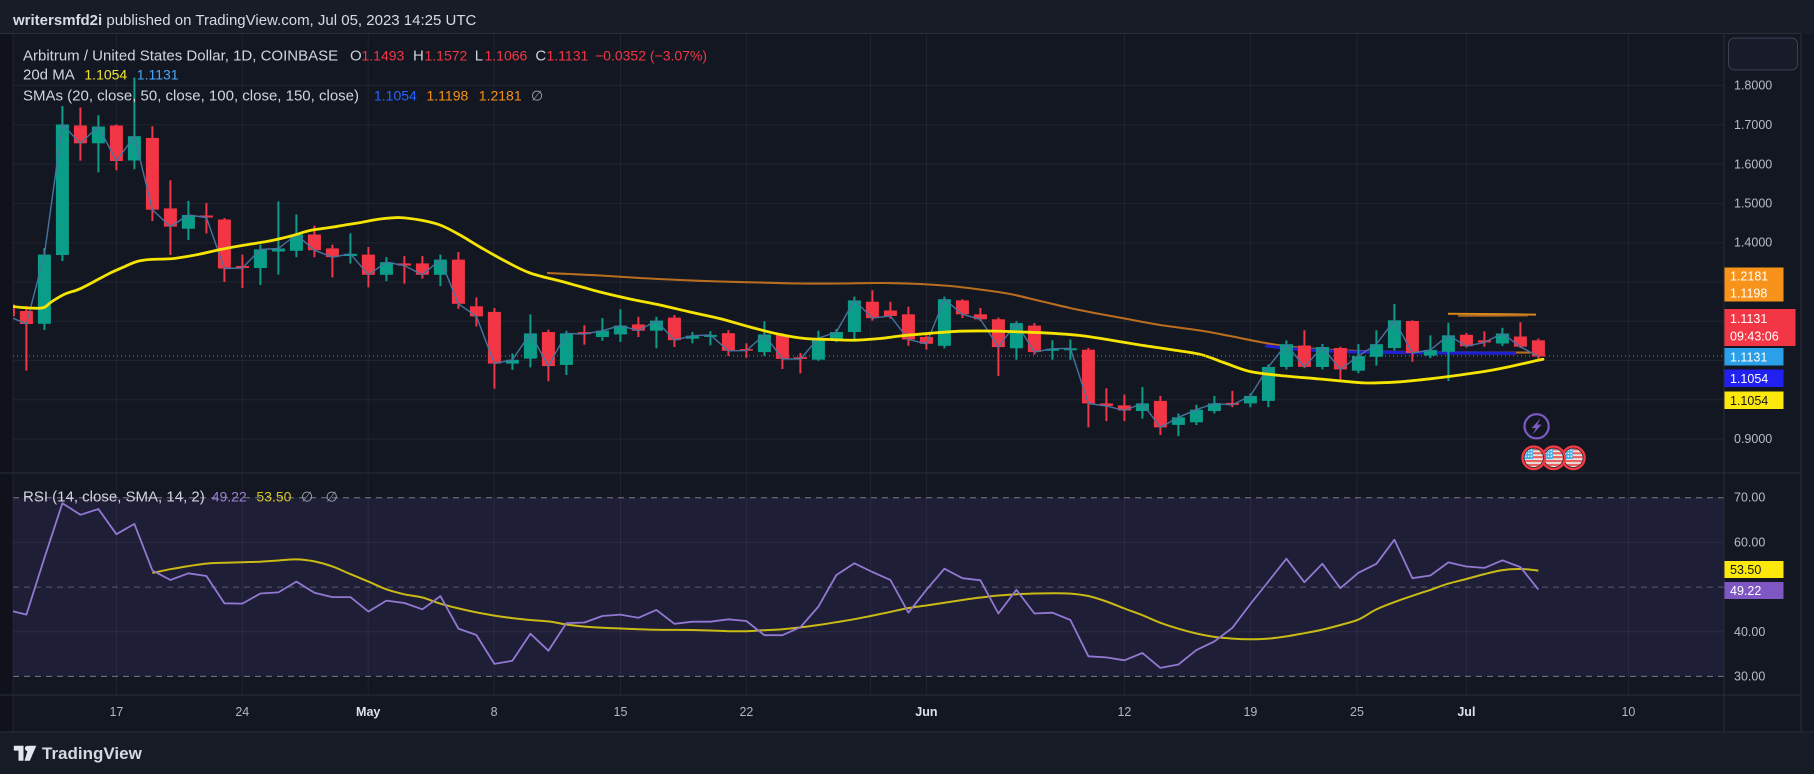 This screenshot has width=1814, height=774. Describe the element at coordinates (1753, 243) in the screenshot. I see `svg-text: 1.4000` at that location.